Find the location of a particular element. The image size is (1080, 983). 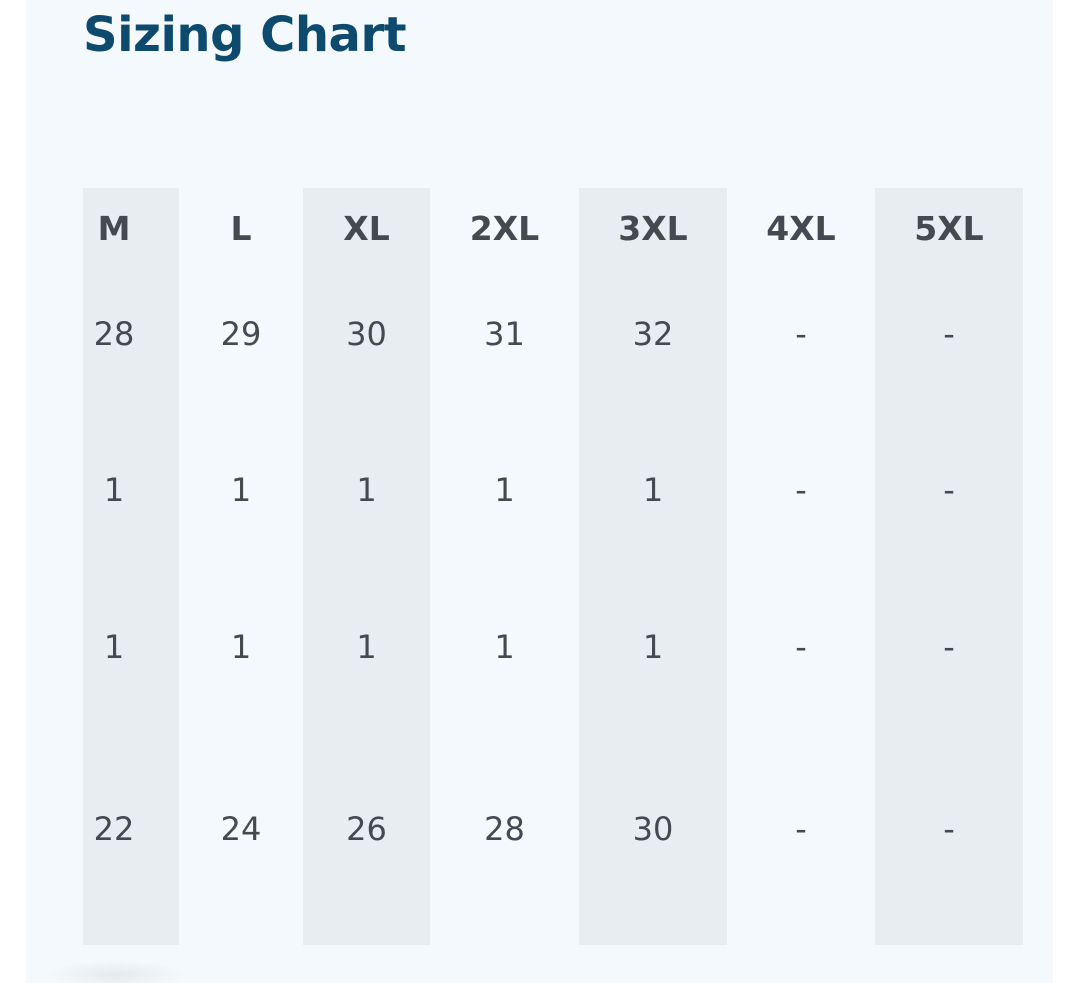

decorative-shadow is located at coordinates (116, 971).